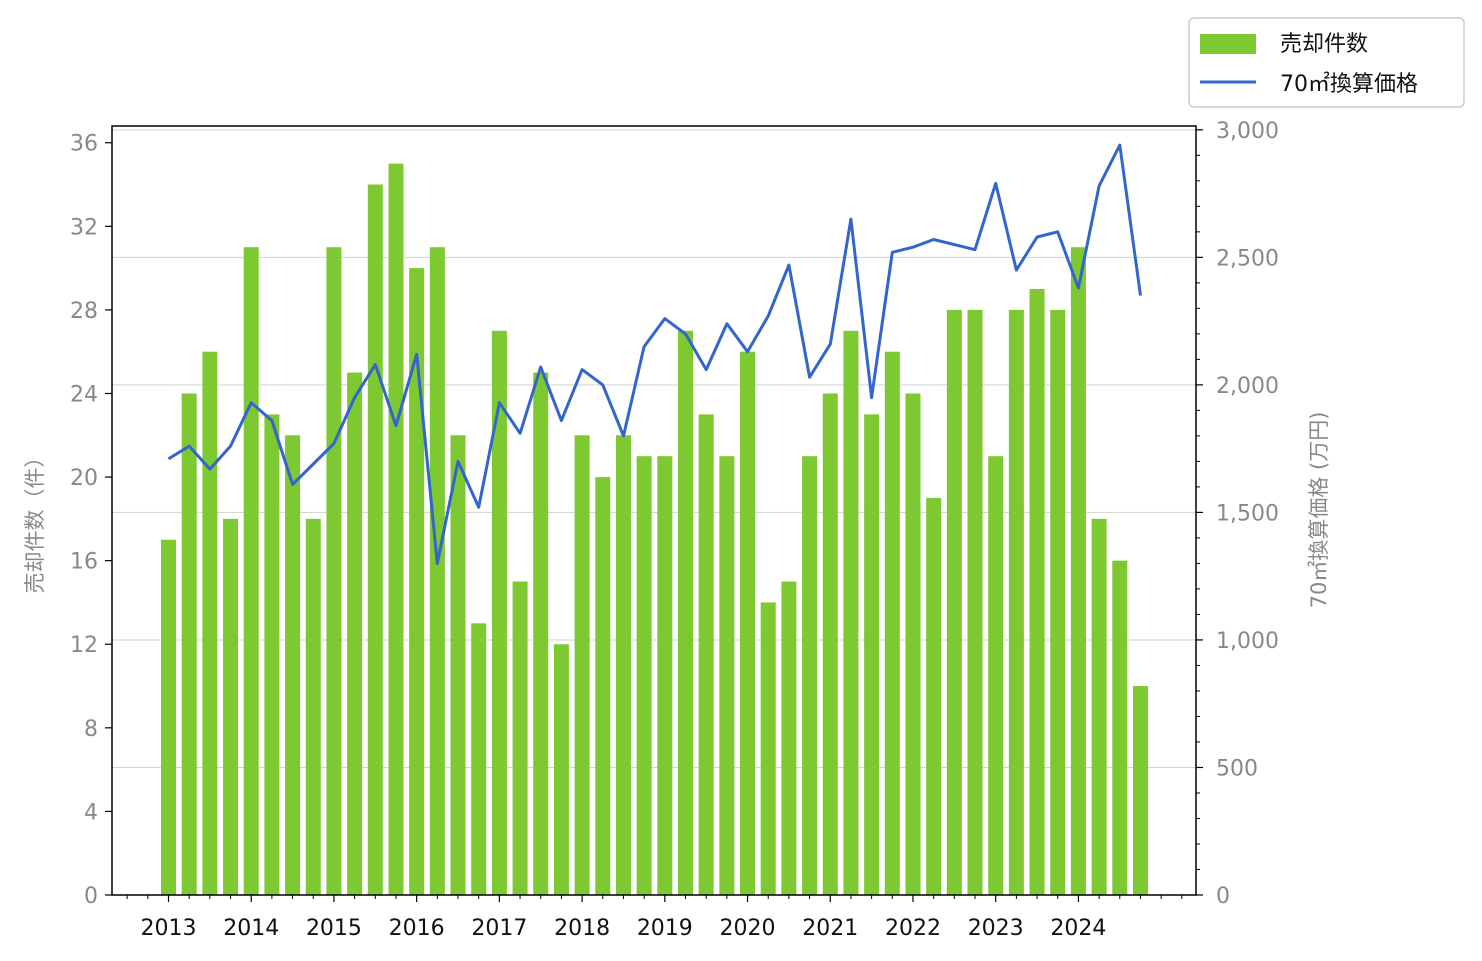 Image resolution: width=1482 pixels, height=961 pixels. I want to click on bar-2018Q2, so click(603, 686).